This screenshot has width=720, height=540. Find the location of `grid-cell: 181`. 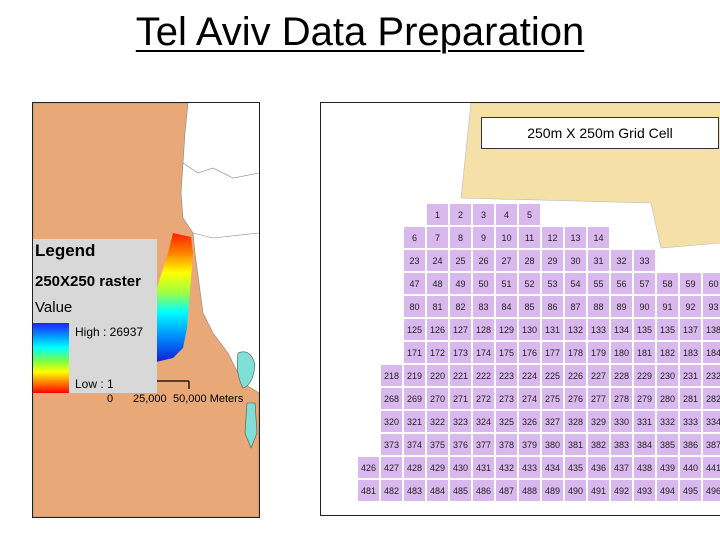

grid-cell: 181 is located at coordinates (644, 352).